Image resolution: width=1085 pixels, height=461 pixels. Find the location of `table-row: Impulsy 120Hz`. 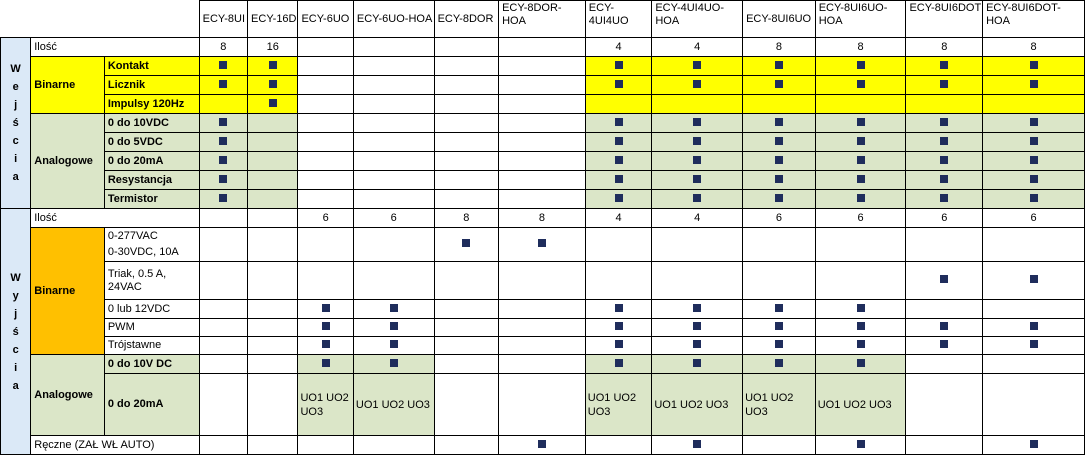

table-row: Impulsy 120Hz is located at coordinates (543, 104).